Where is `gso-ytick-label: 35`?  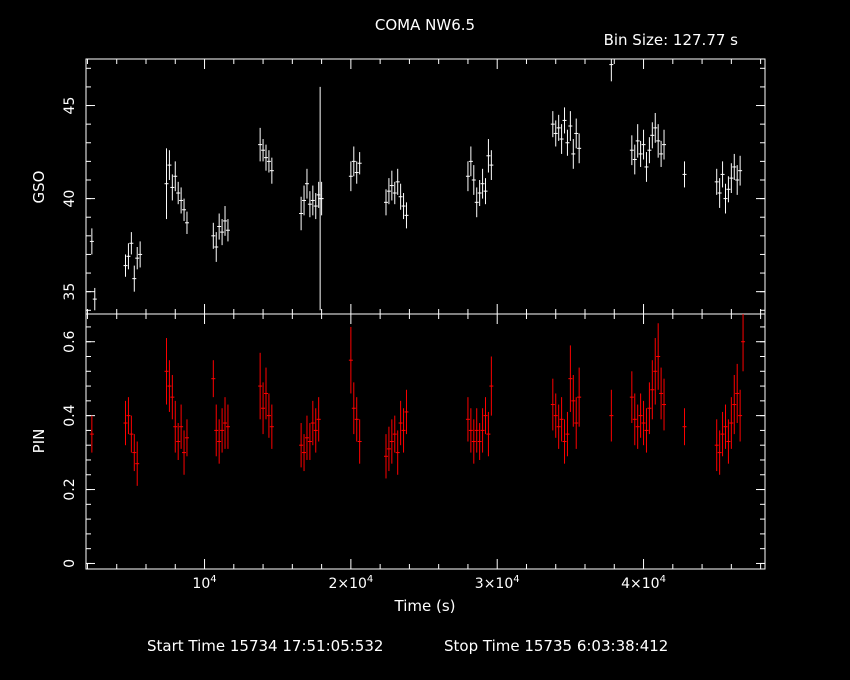
gso-ytick-label: 35 is located at coordinates (70, 292).